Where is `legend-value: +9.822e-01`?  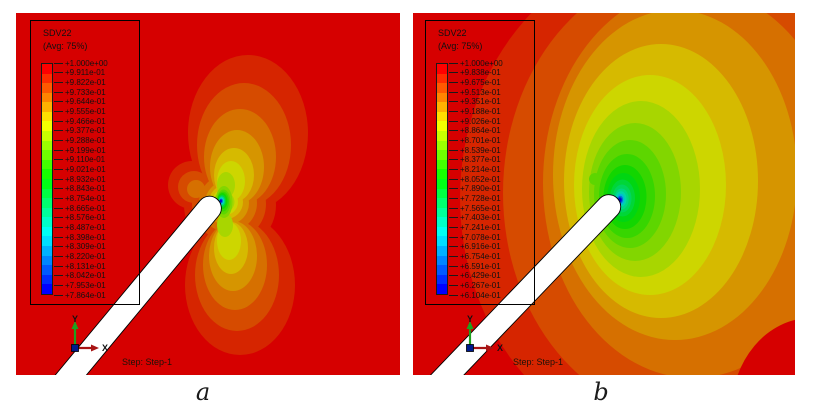 legend-value: +9.822e-01 is located at coordinates (85, 82).